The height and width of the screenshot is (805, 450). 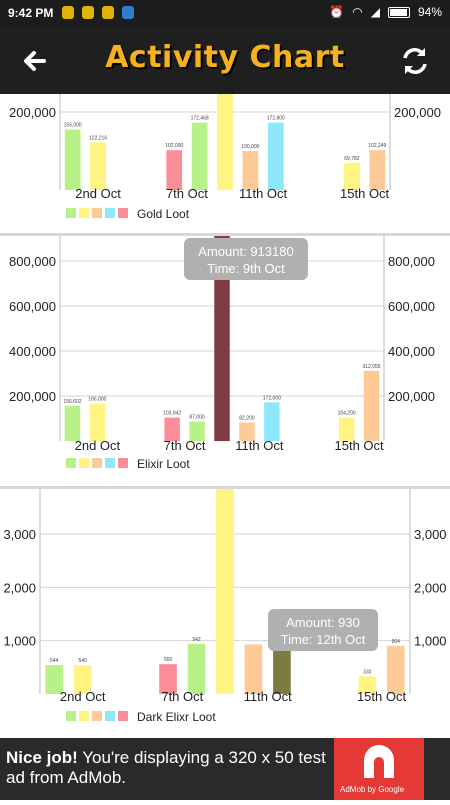 I want to click on bar-data-label: 540, so click(x=83, y=661).